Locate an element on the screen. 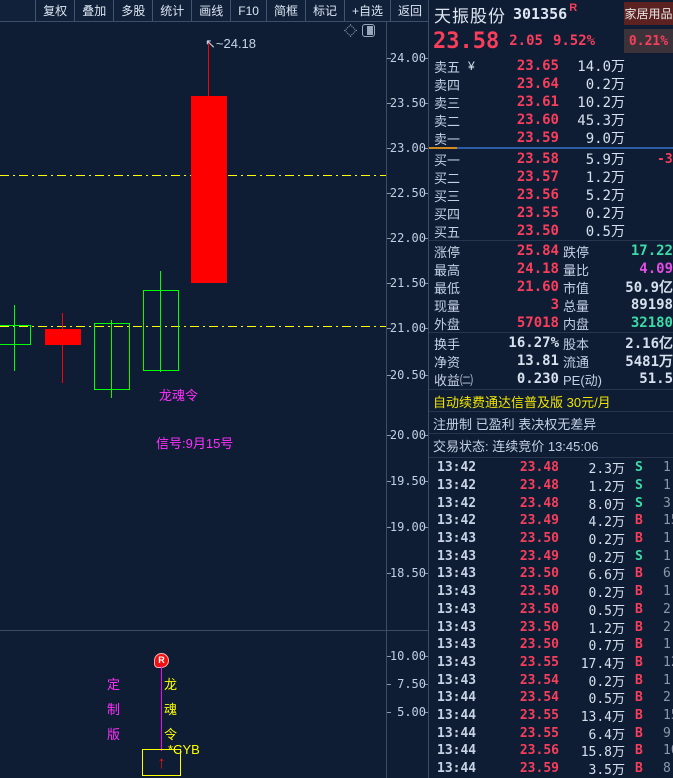  axis-border is located at coordinates (386, 400).